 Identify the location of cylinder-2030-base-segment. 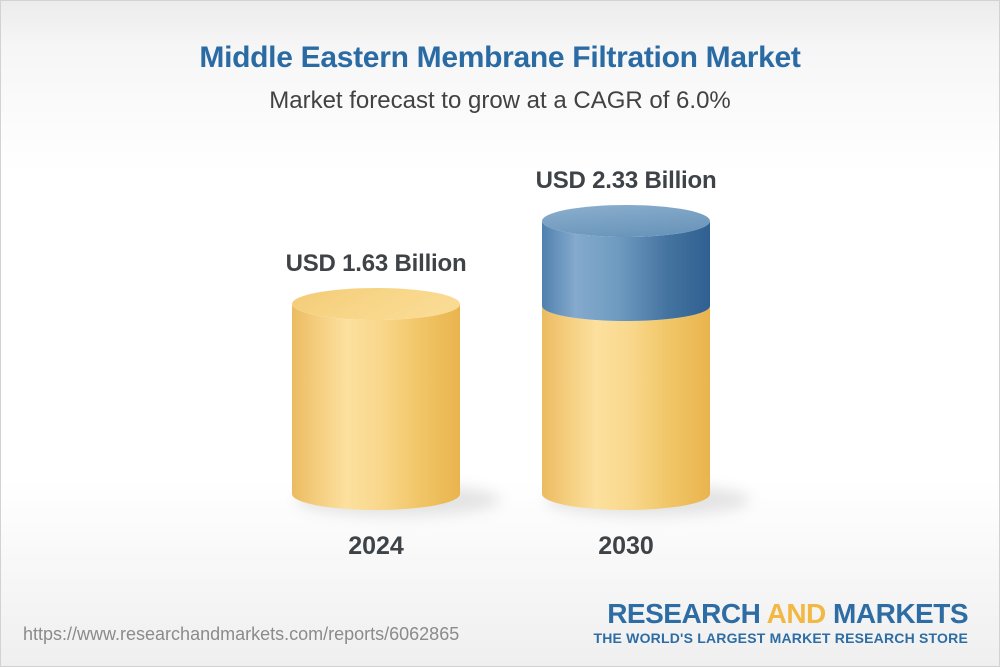
(626, 408).